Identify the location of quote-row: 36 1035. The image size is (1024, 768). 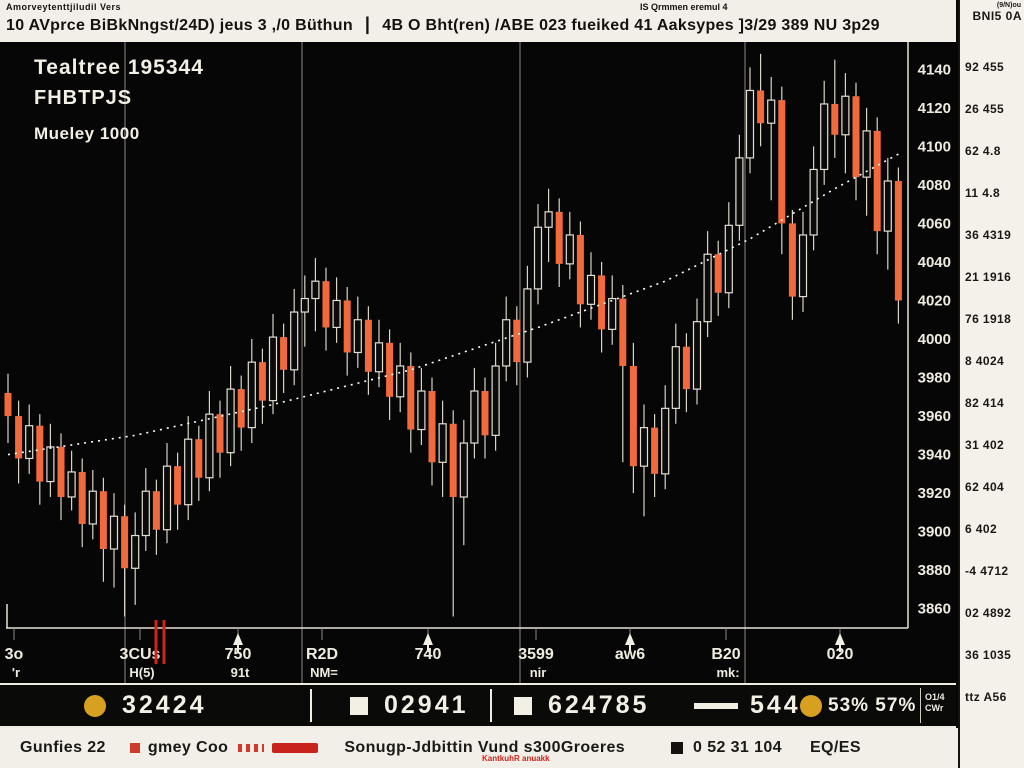
(988, 655).